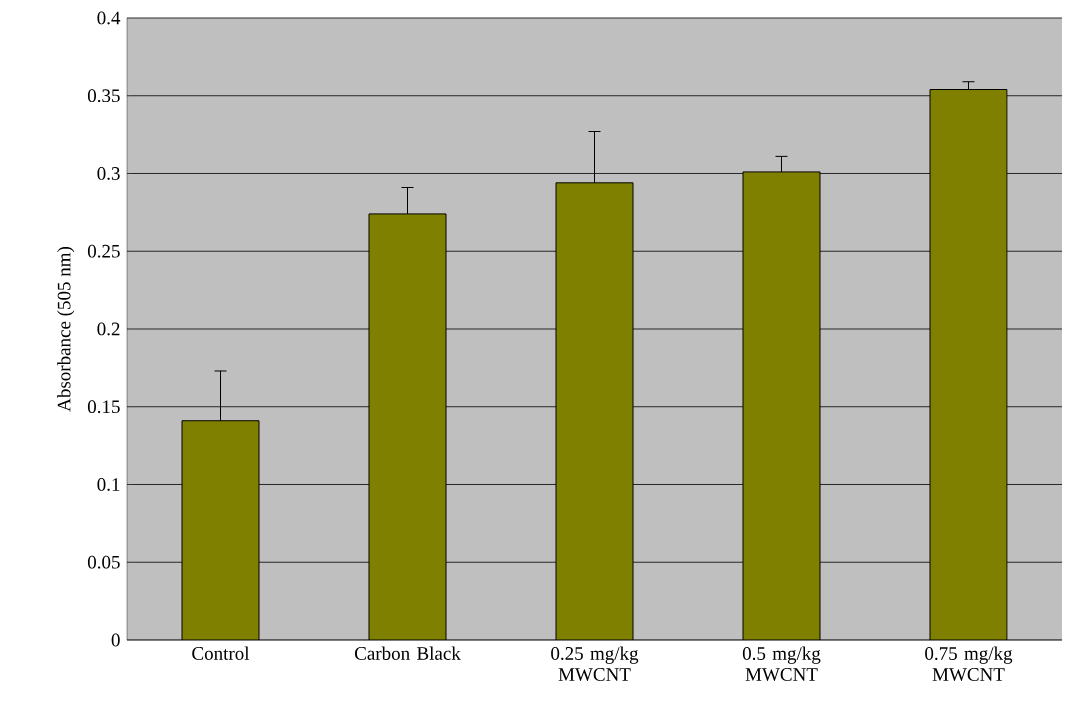 The image size is (1074, 728). I want to click on y-tick-label: 0.3, so click(108, 173).